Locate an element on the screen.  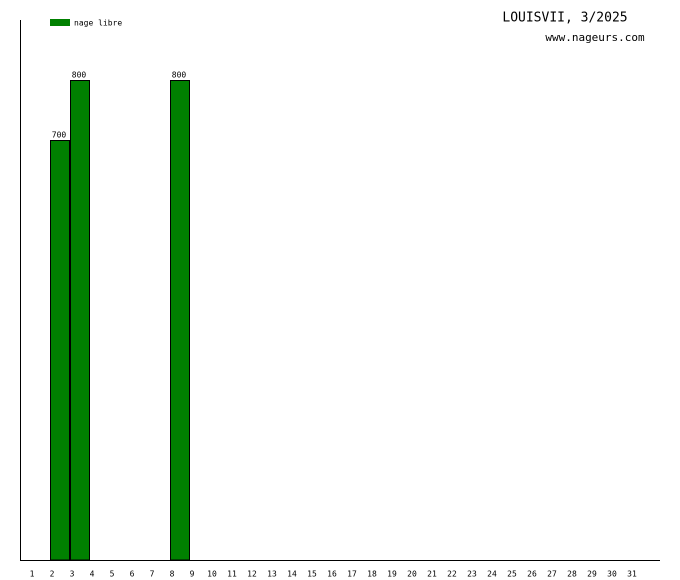
x-tick-label: 26 is located at coordinates (532, 574).